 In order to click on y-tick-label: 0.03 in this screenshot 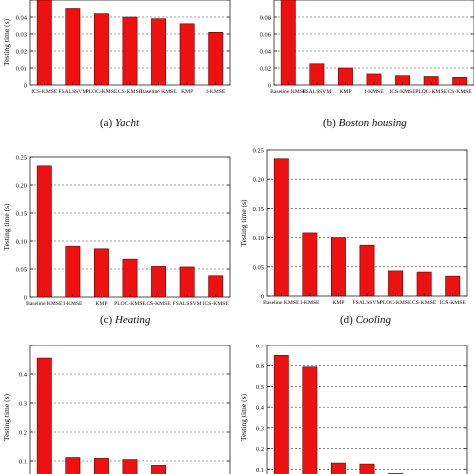, I will do `click(21, 35)`.